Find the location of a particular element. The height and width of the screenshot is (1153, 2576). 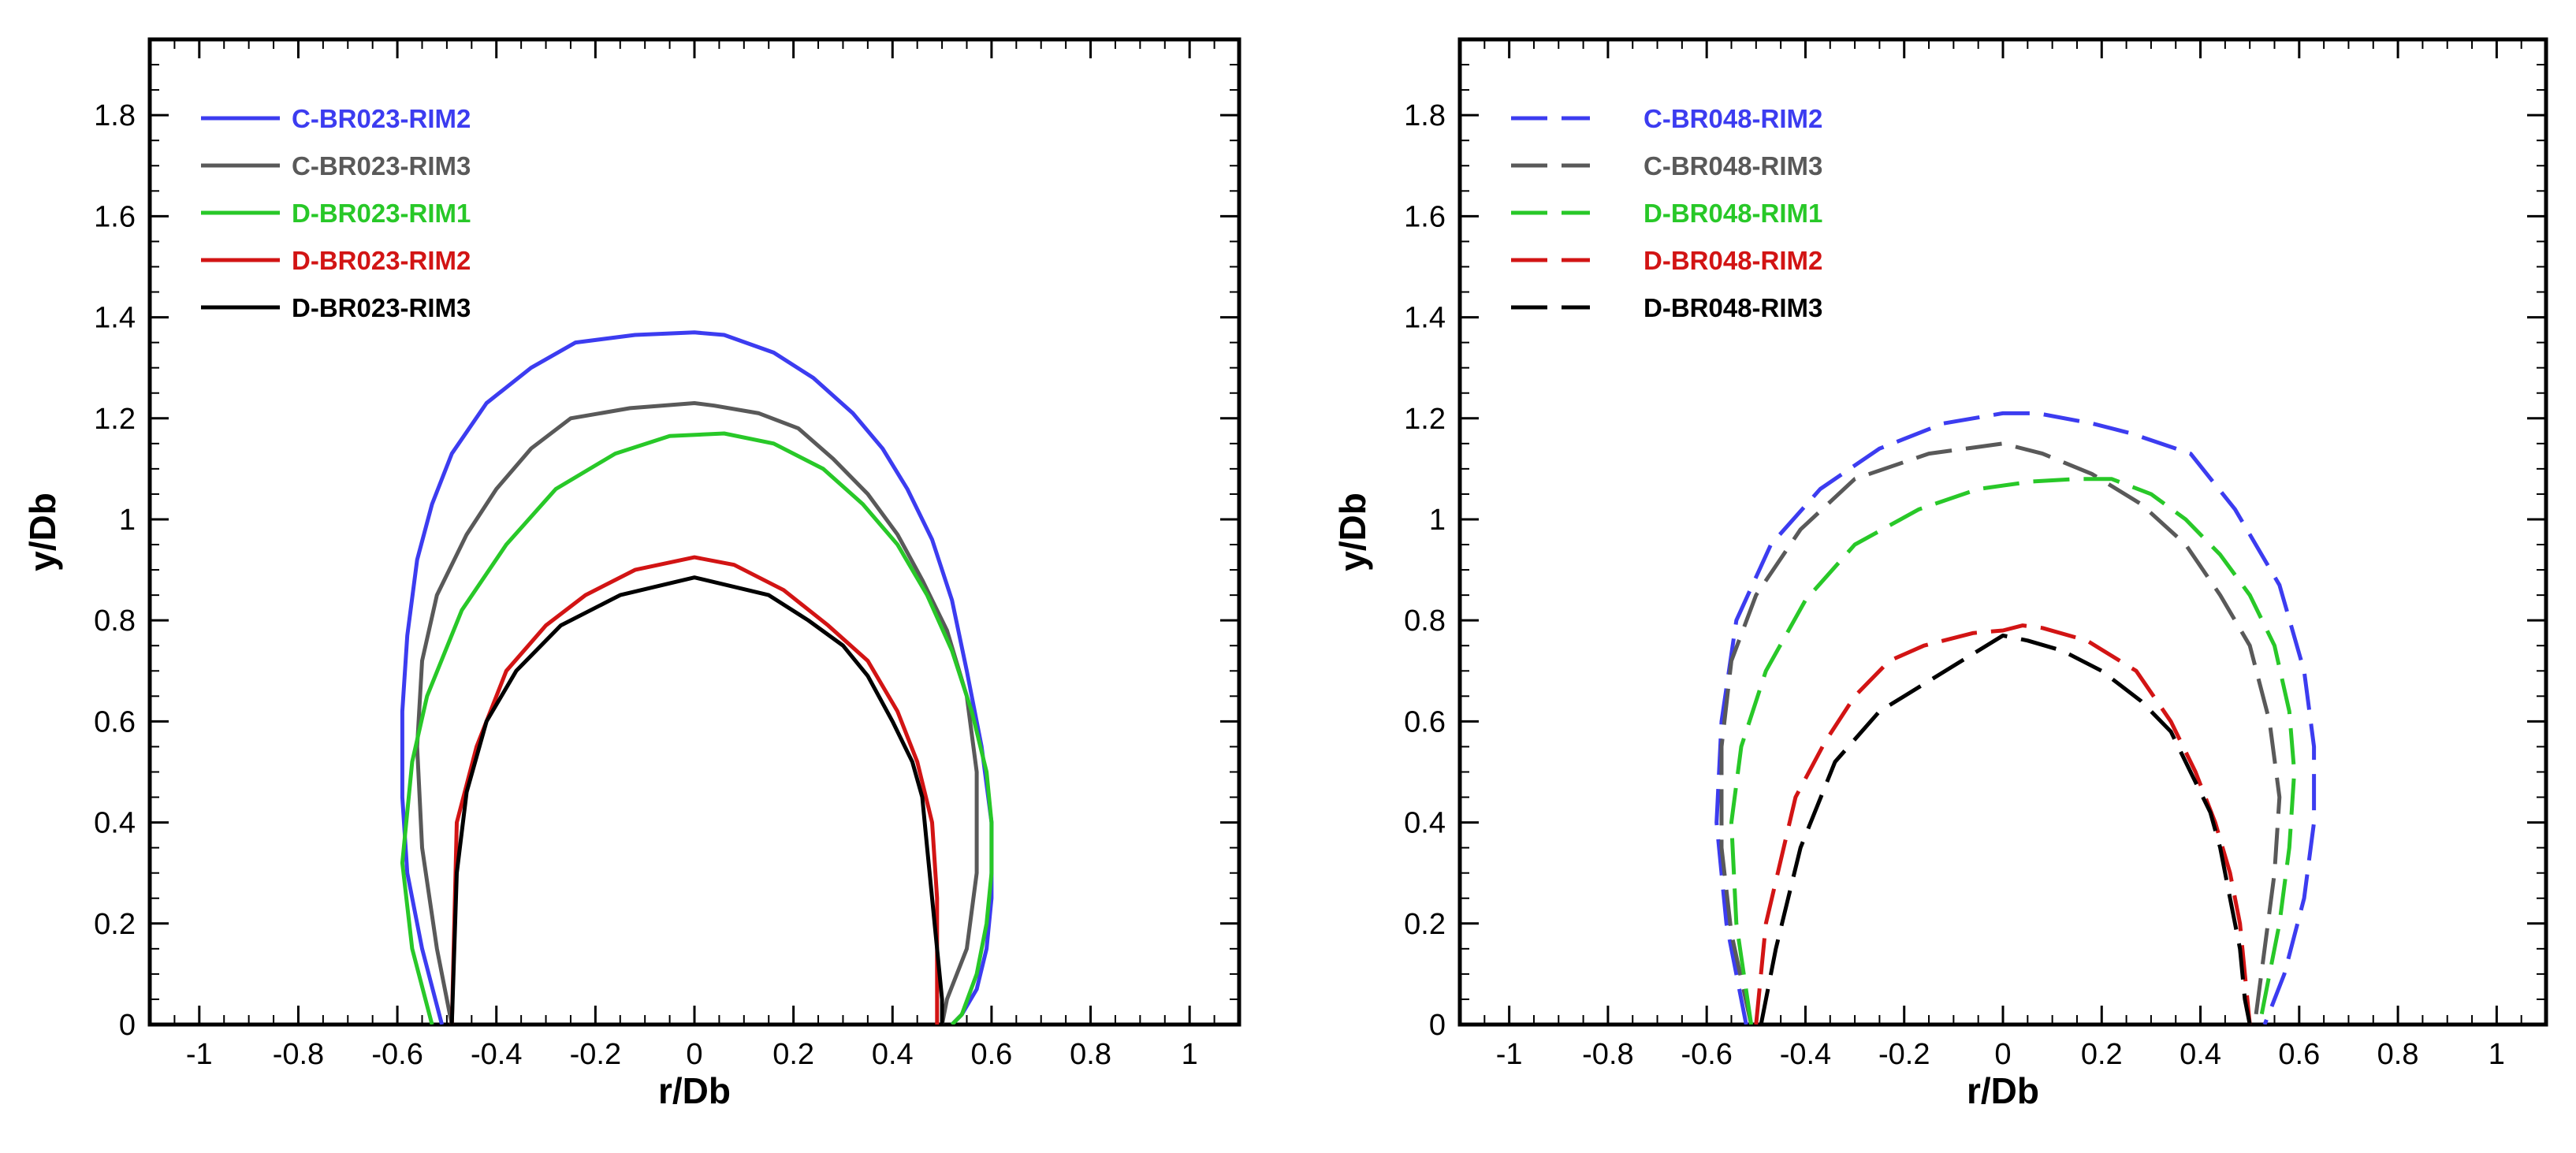

legend-label: C-BR048-RIM3 is located at coordinates (1733, 165).